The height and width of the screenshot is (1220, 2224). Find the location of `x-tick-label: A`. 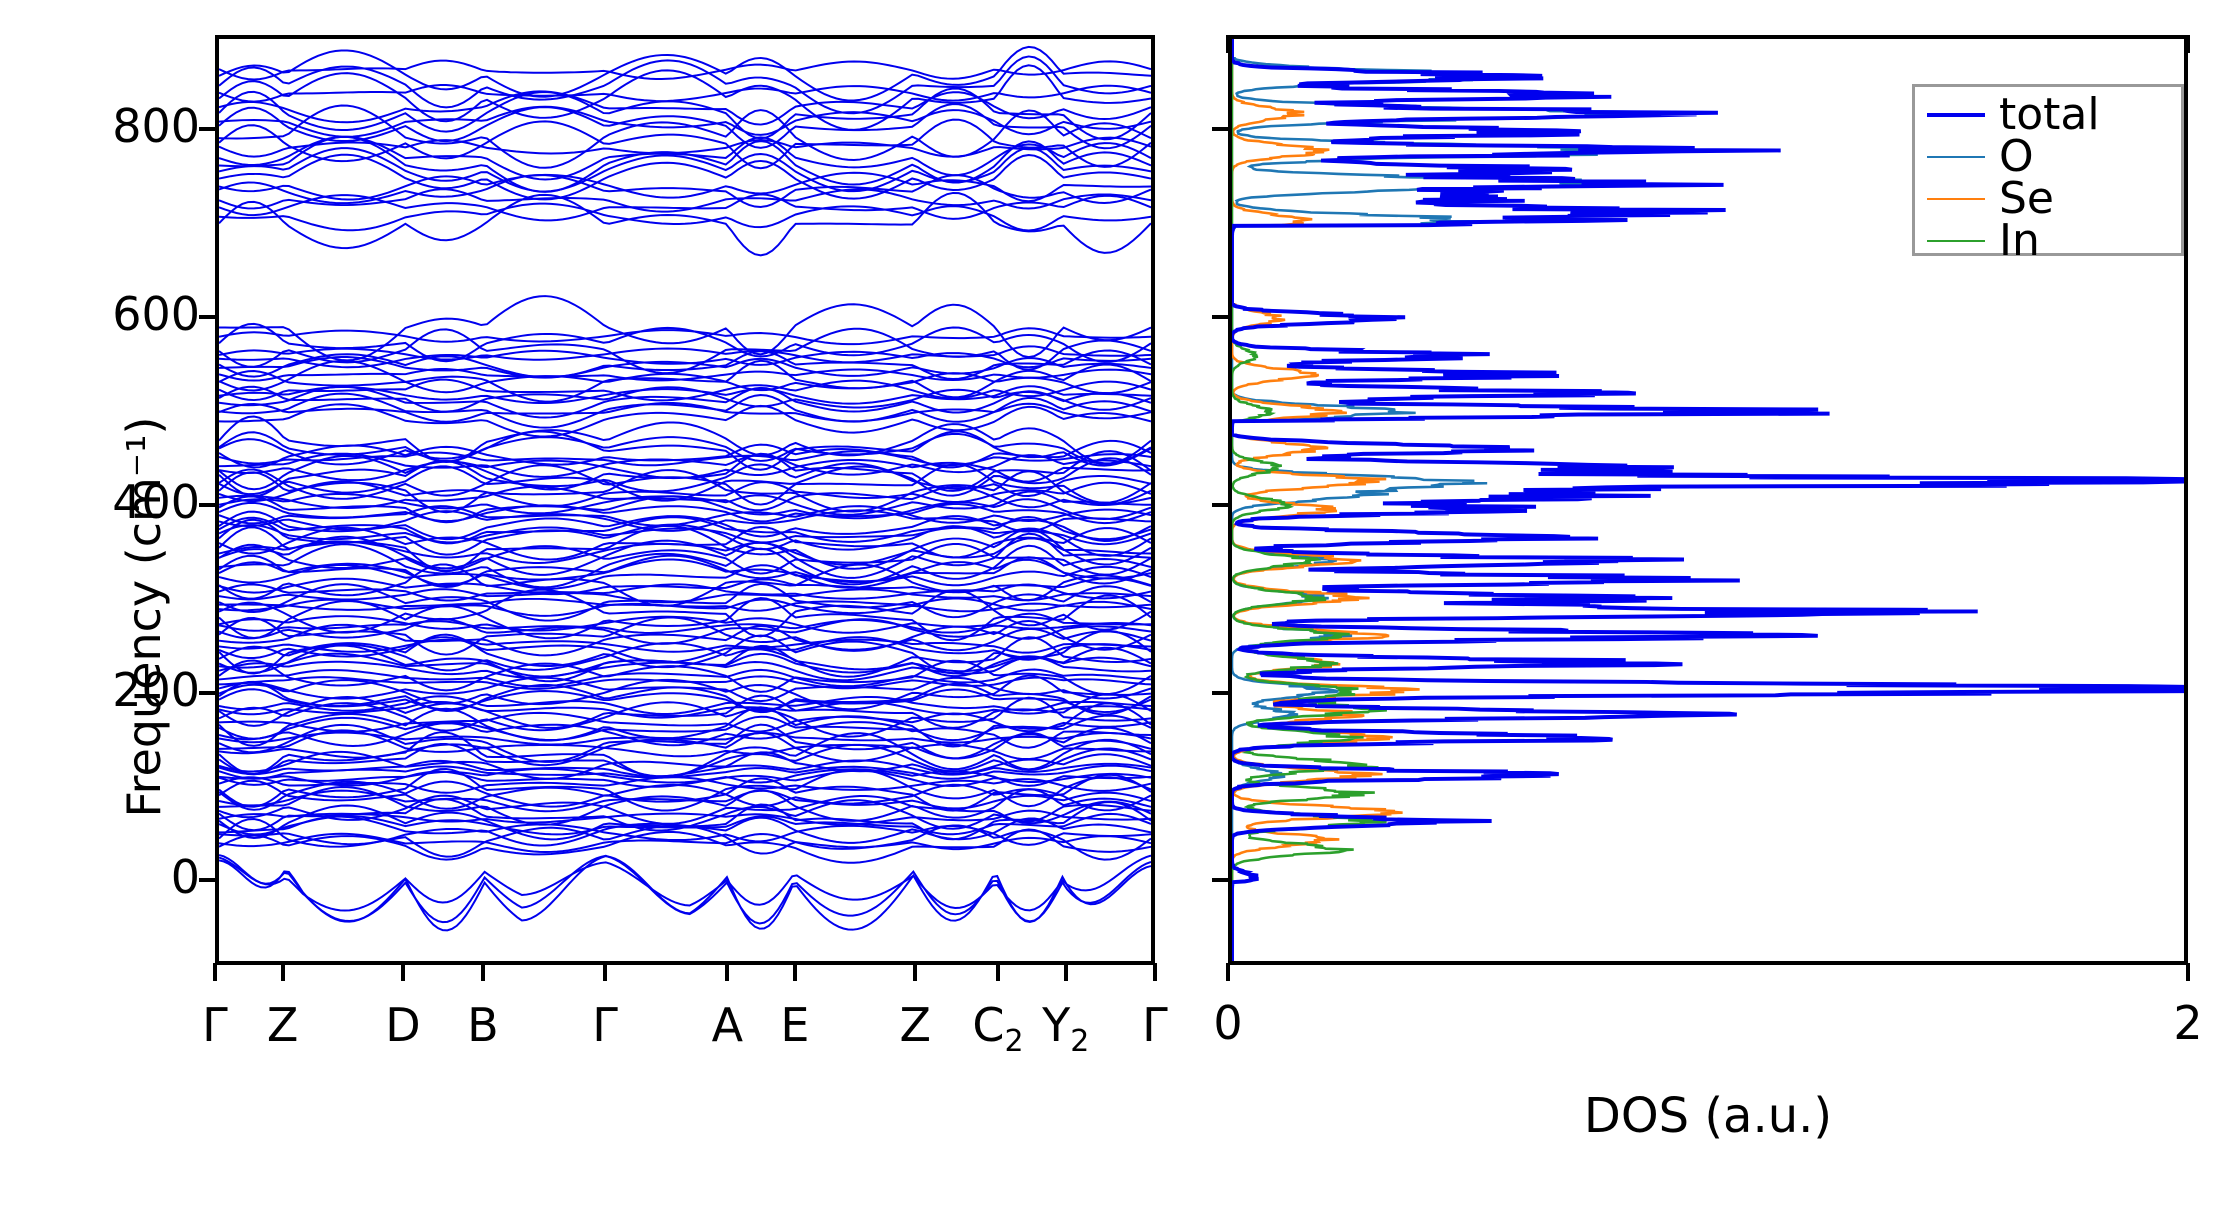

x-tick-label: A is located at coordinates (727, 1025).